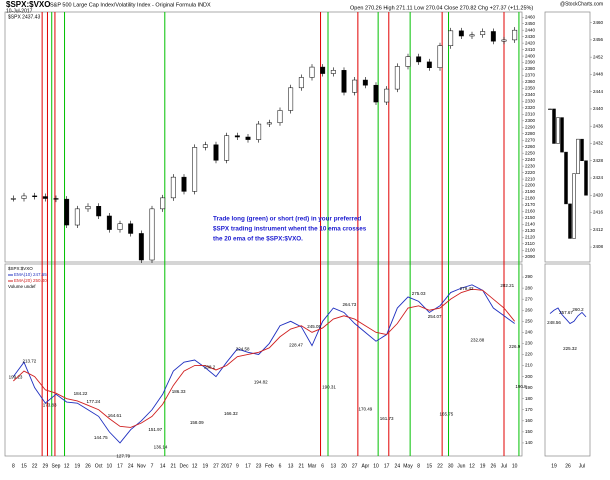 This screenshot has width=610, height=480. Describe the element at coordinates (461, 466) in the screenshot. I see `x-tick-label: Jun` at that location.